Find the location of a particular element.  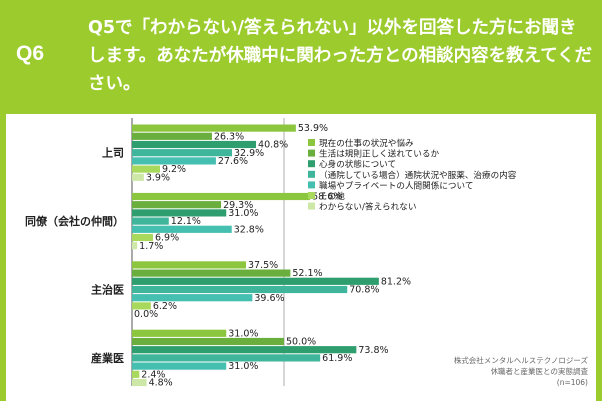

legend-label: わからない/答えられない is located at coordinates (367, 207).